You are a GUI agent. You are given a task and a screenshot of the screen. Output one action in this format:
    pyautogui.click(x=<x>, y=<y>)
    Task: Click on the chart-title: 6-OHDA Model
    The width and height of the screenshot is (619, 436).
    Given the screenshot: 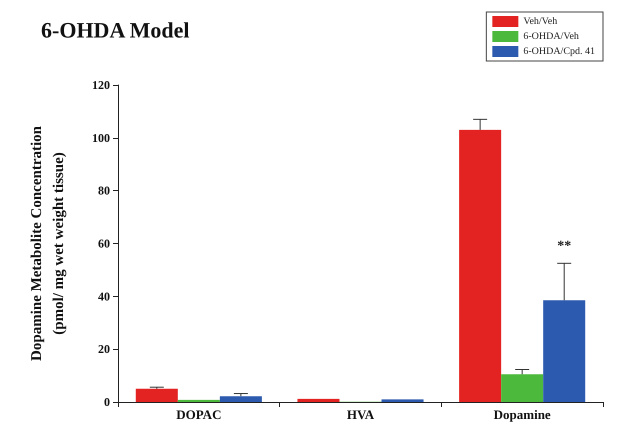 What is the action you would take?
    pyautogui.click(x=115, y=30)
    